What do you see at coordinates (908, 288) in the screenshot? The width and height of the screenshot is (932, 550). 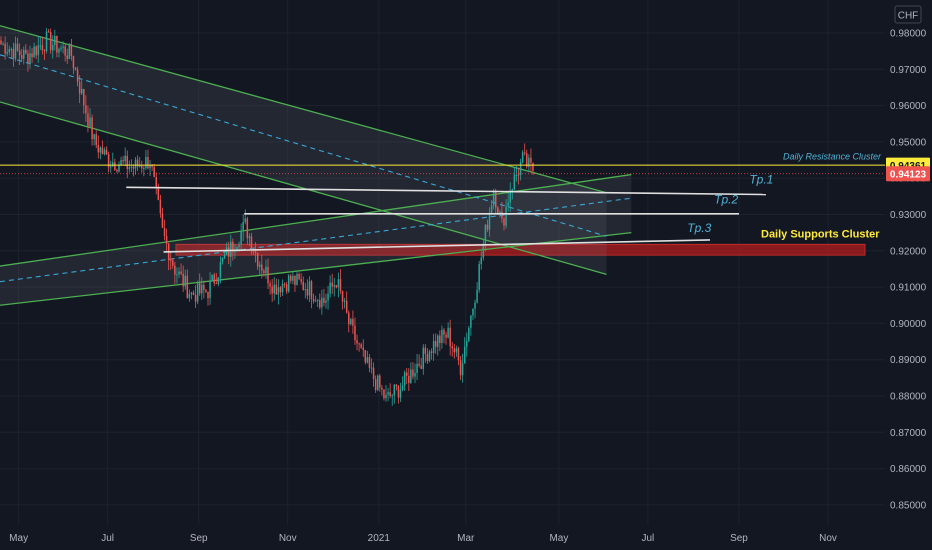 I see `y-tick-label: 0.91000` at bounding box center [908, 288].